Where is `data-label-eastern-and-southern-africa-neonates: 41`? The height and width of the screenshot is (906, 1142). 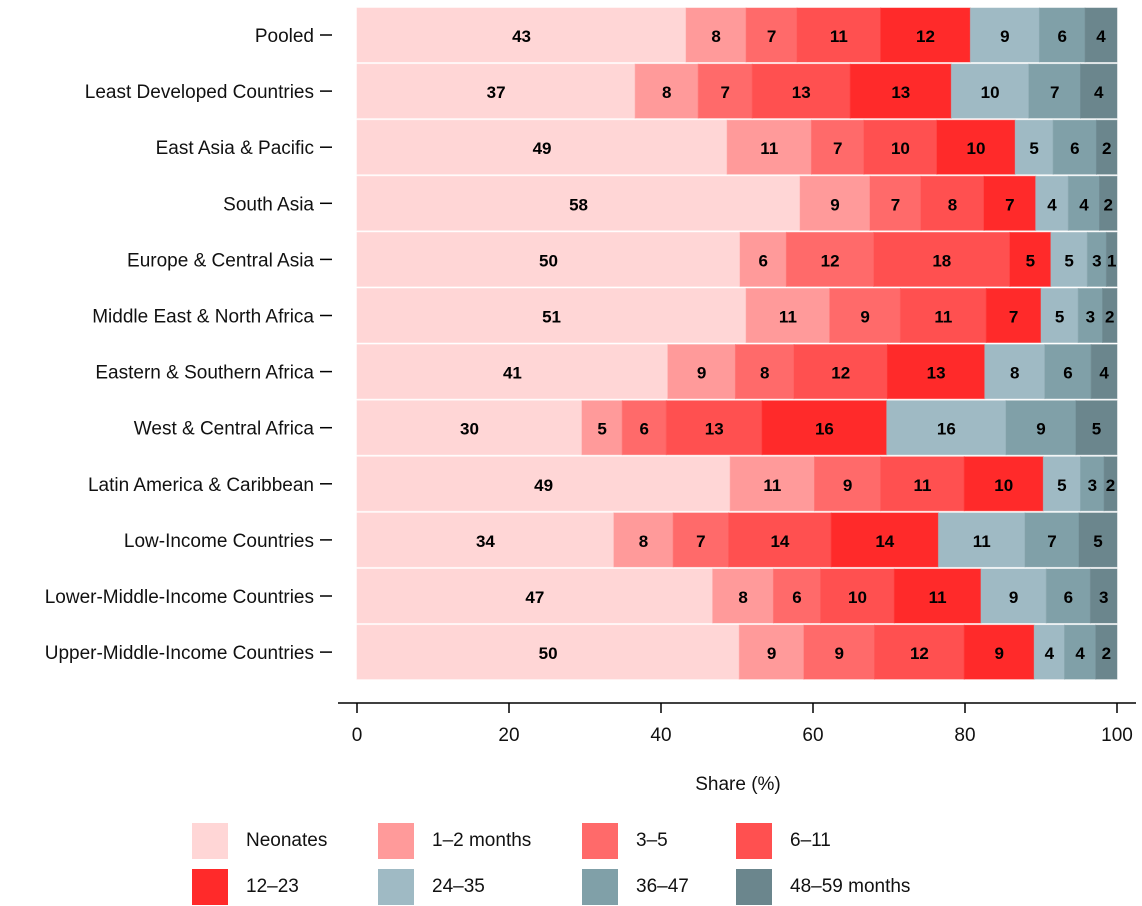
data-label-eastern-and-southern-africa-neonates: 41 is located at coordinates (512, 373).